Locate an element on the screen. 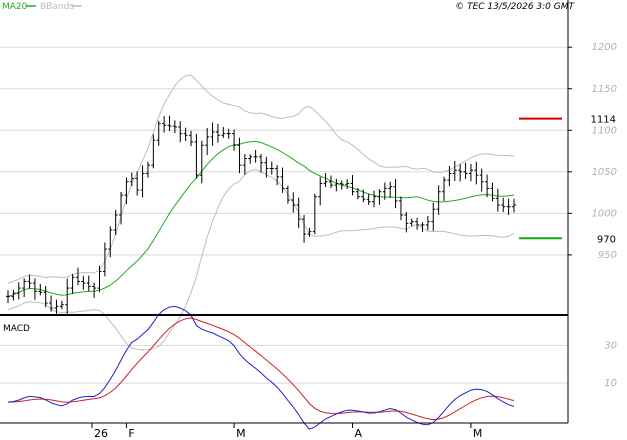 This screenshot has height=440, width=627. macd-y-axis: 10 30 is located at coordinates (610, 364).